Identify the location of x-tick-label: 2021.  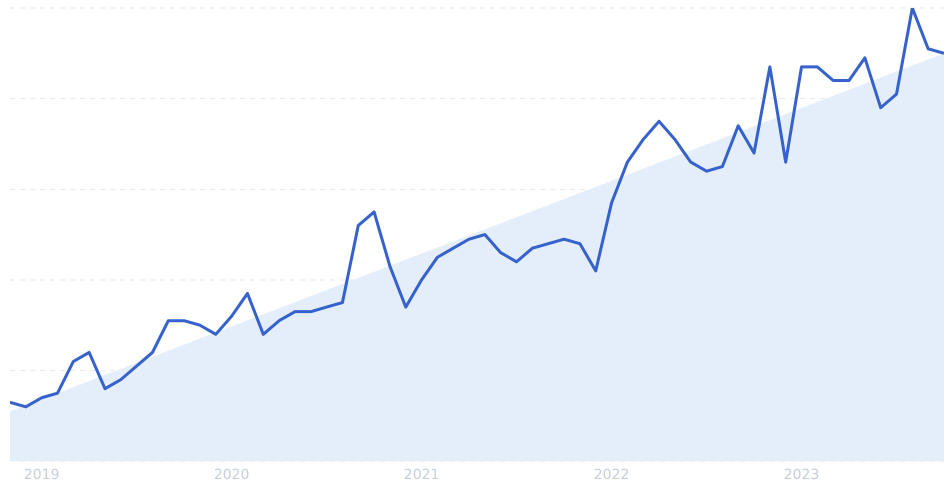
(422, 475).